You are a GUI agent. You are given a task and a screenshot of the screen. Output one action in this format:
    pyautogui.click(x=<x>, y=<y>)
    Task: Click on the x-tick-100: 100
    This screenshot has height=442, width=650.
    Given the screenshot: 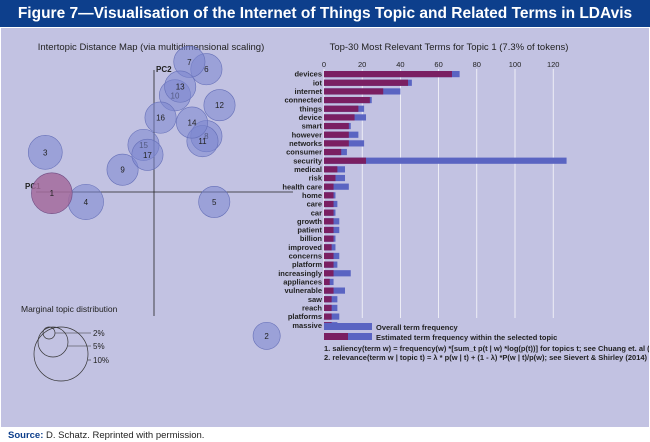 What is the action you would take?
    pyautogui.click(x=515, y=64)
    